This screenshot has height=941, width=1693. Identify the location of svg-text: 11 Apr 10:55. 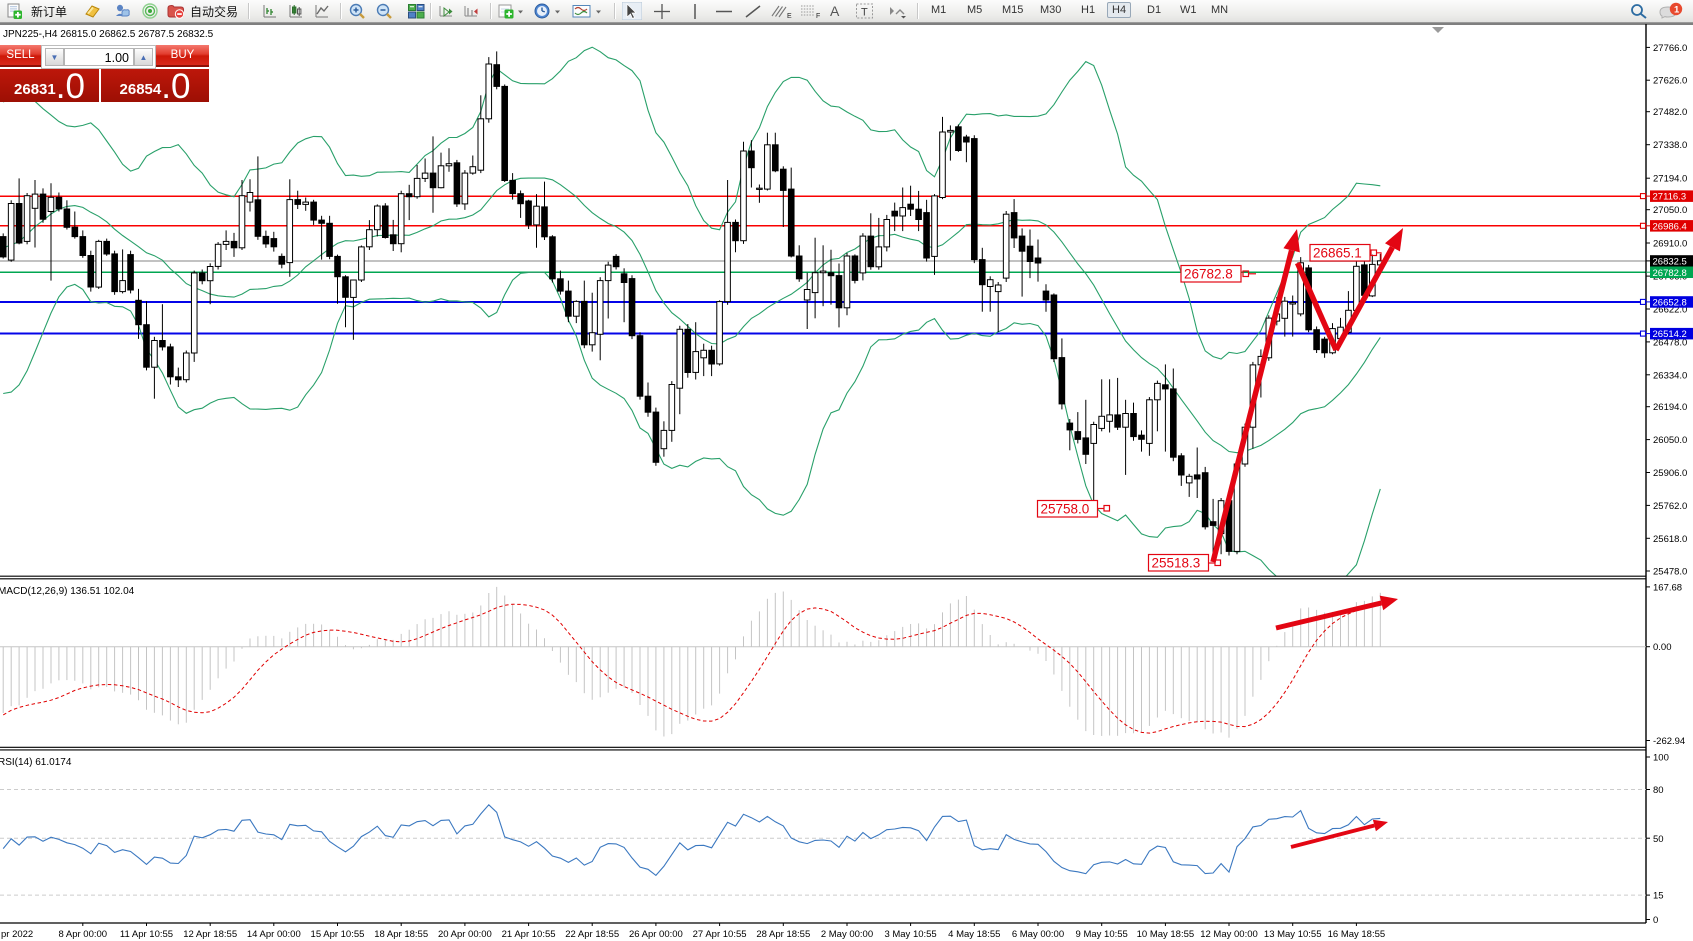
(146, 934).